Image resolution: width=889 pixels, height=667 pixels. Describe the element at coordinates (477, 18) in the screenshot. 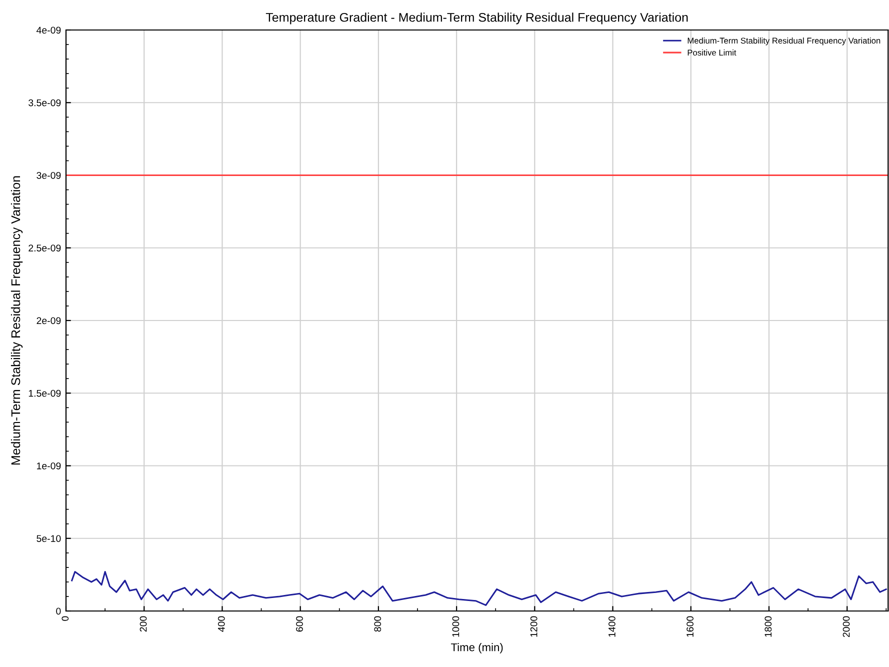

I see `chart-title: Temperature Gradient - Medium-Term Stability Residual Frequency Variation` at that location.